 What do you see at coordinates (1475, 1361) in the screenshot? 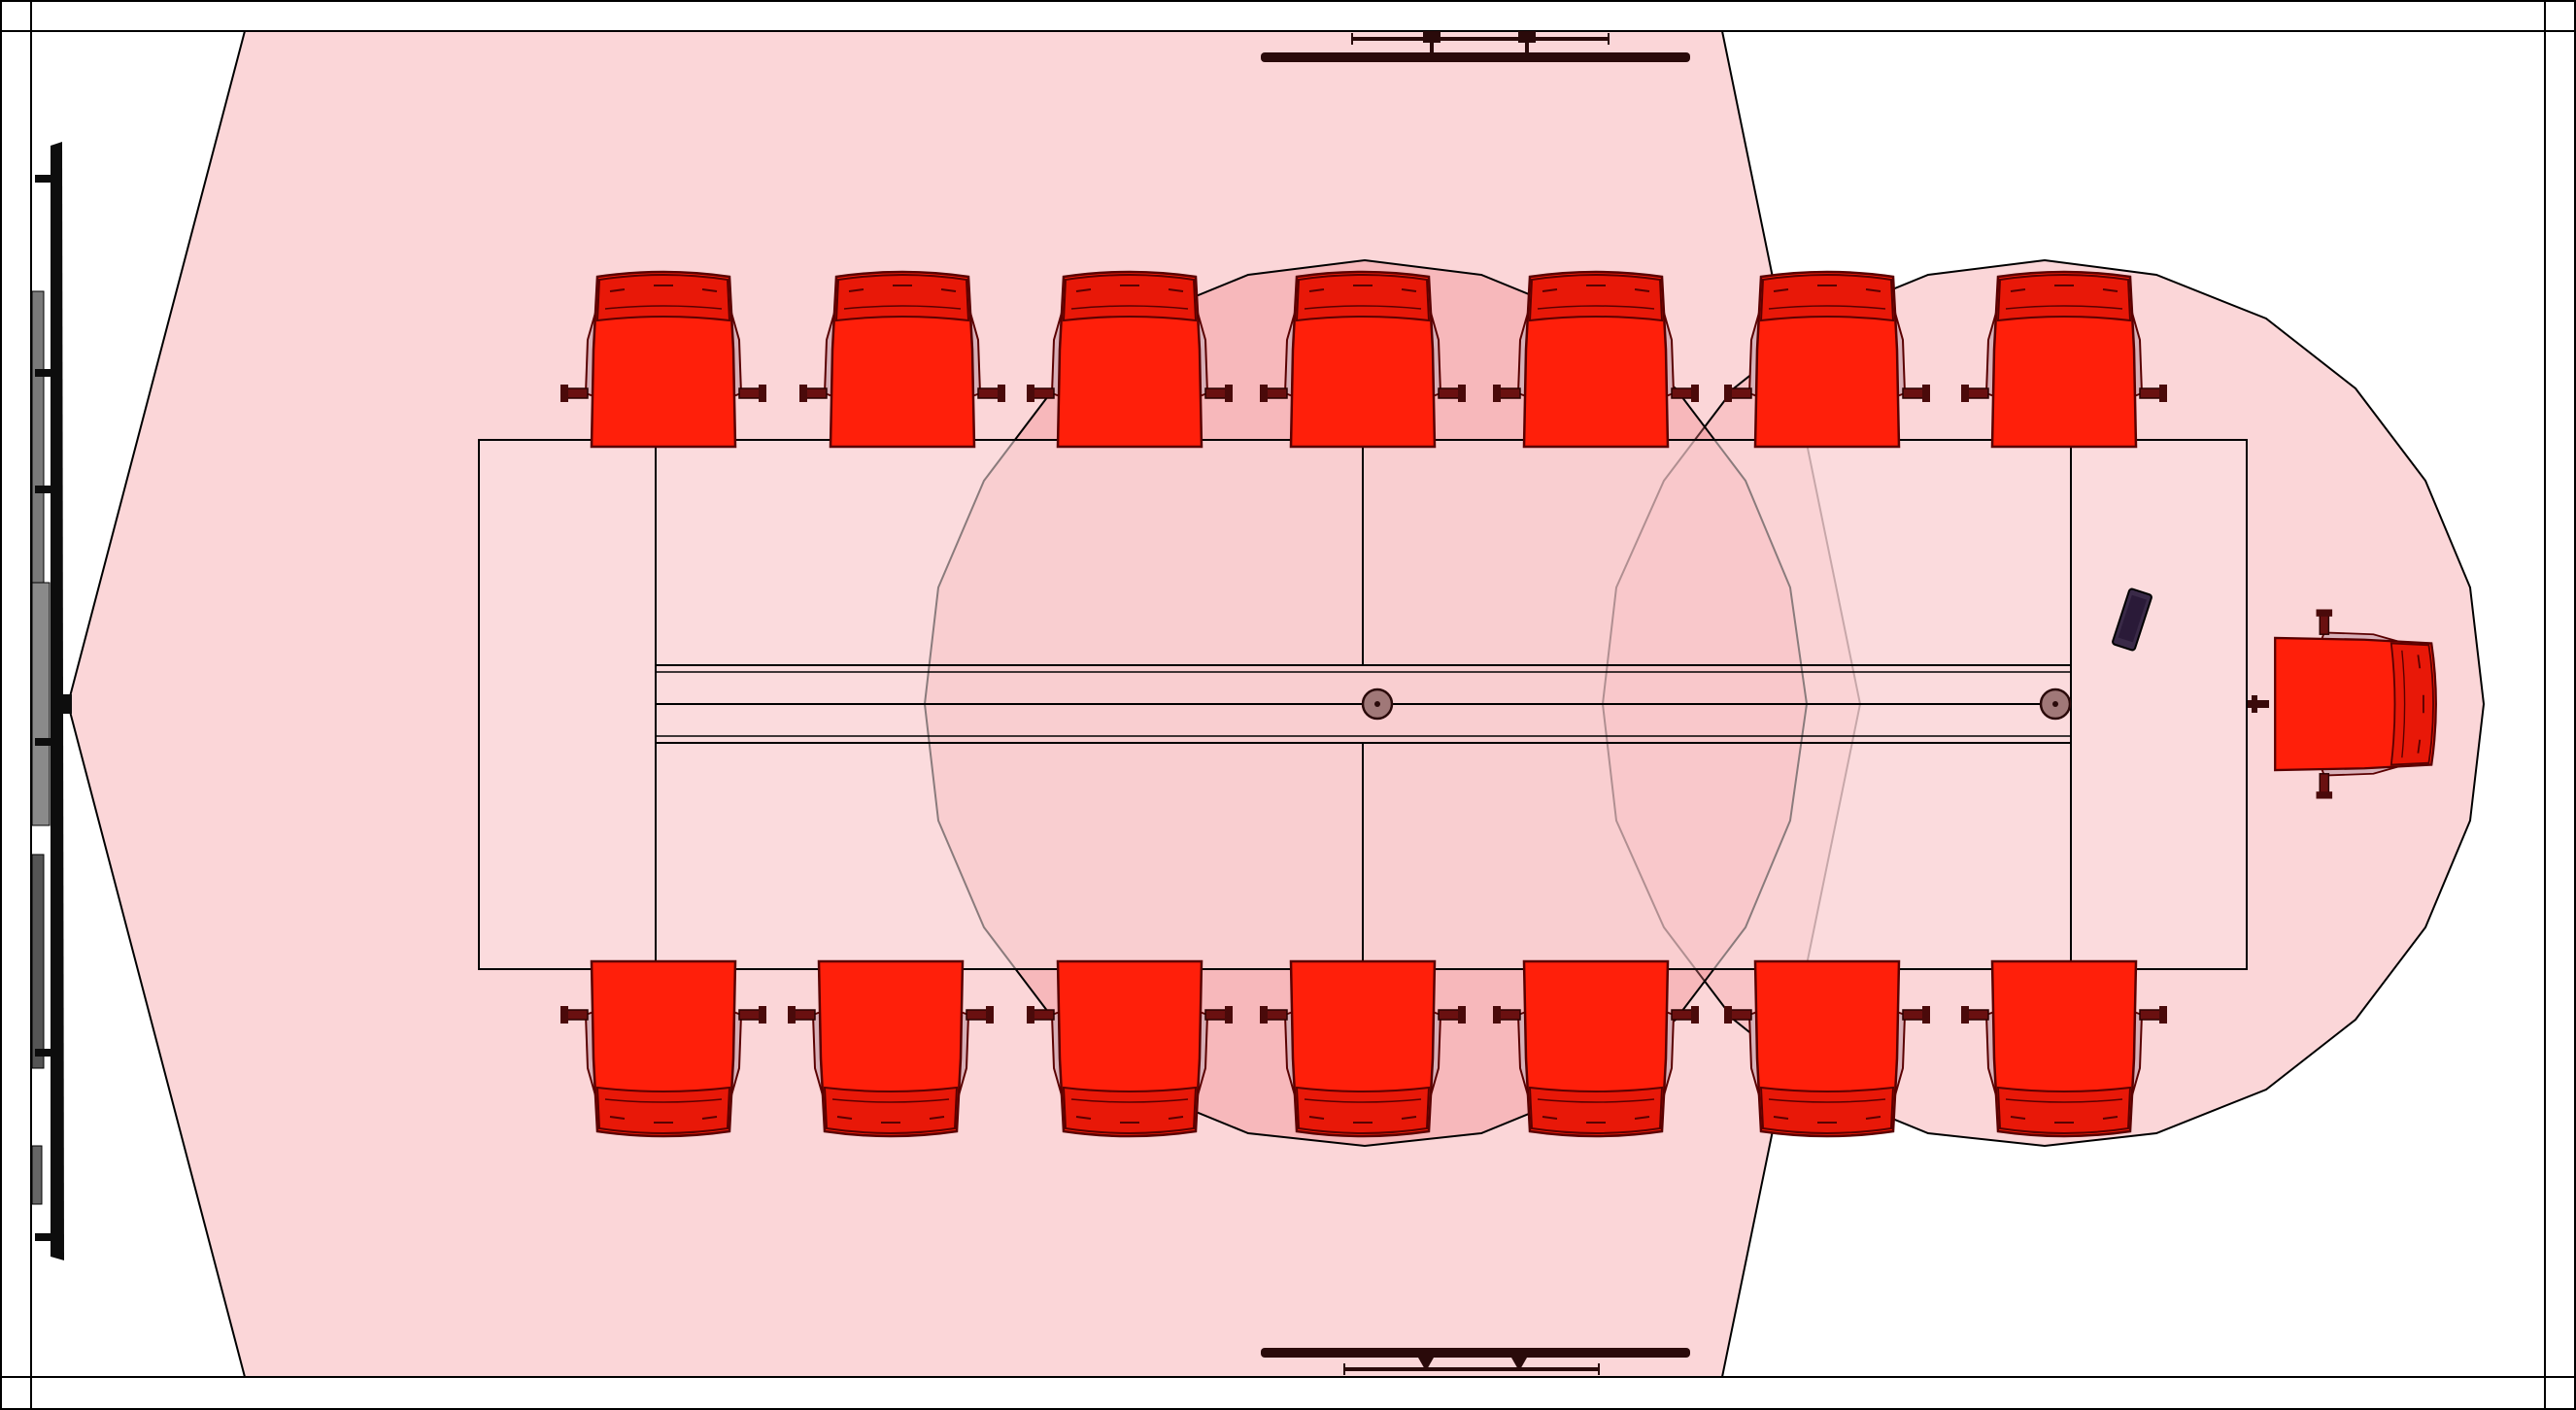
I see `ceiling-speaker-bar-bottom` at bounding box center [1475, 1361].